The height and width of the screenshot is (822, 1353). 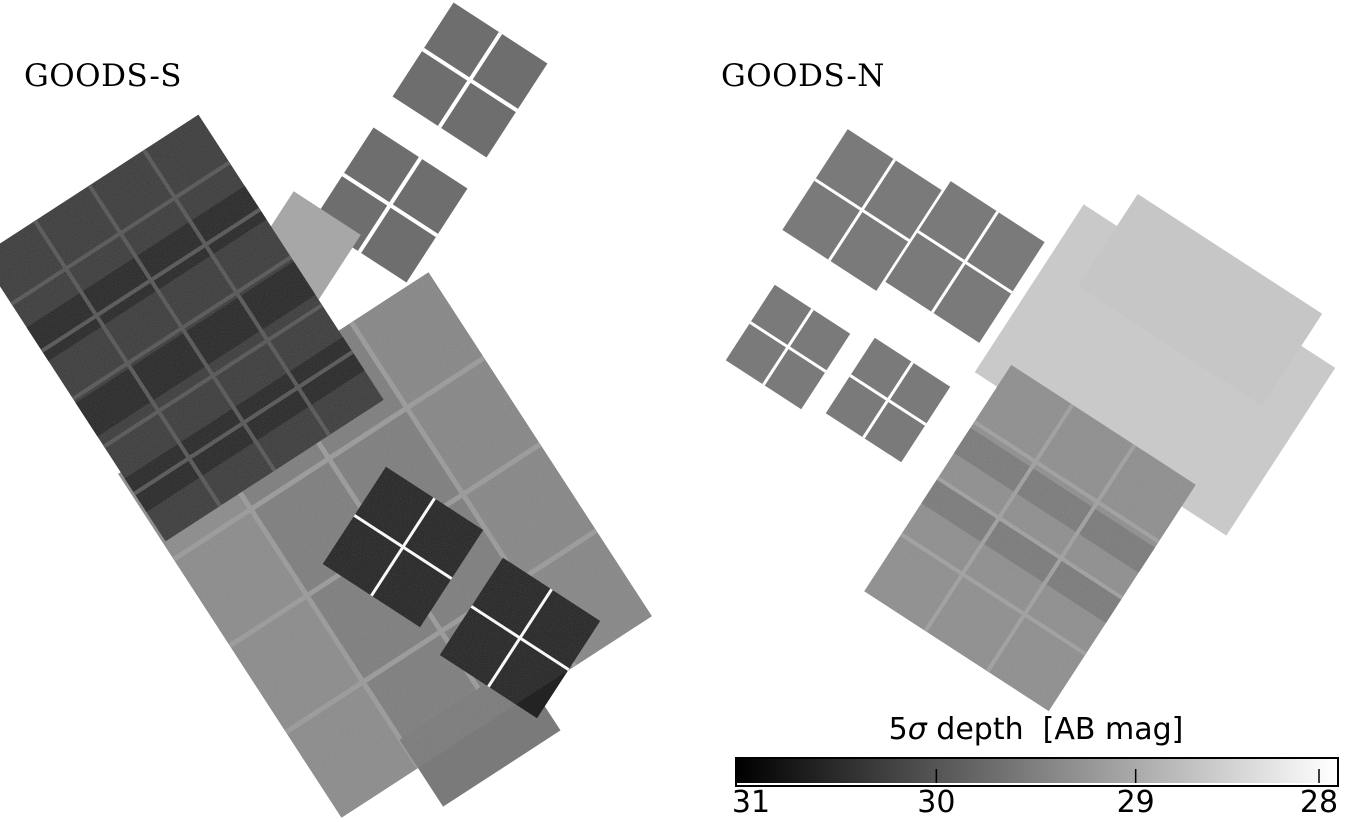 What do you see at coordinates (898, 729) in the screenshot?
I see `colorbar-title-prefix: 5` at bounding box center [898, 729].